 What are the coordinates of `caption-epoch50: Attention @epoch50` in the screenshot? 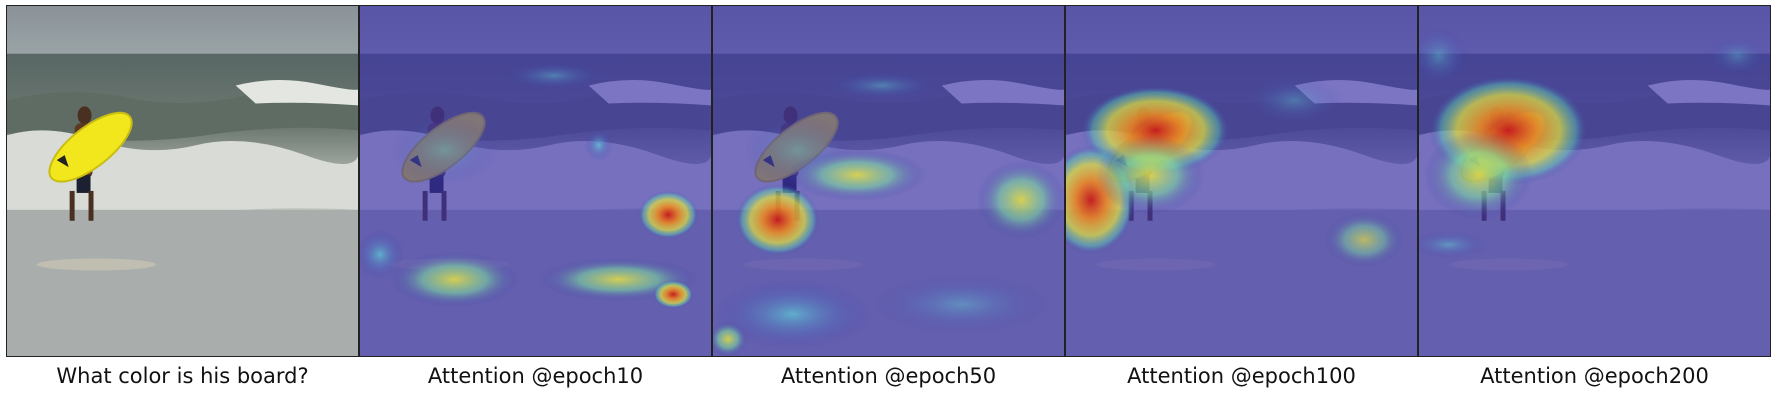 It's located at (888, 376).